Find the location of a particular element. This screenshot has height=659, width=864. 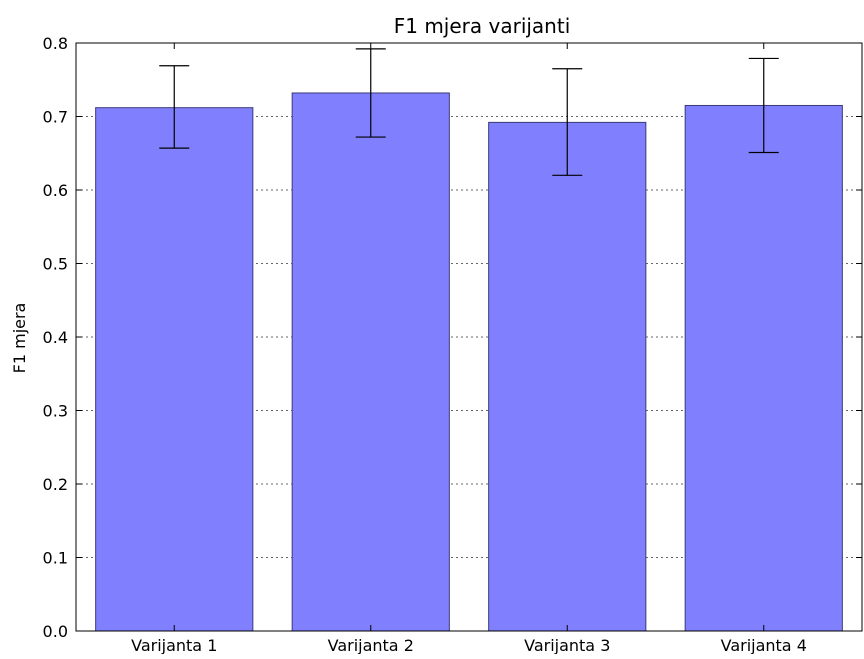

y-tick-label: 0.0 is located at coordinates (55, 631).